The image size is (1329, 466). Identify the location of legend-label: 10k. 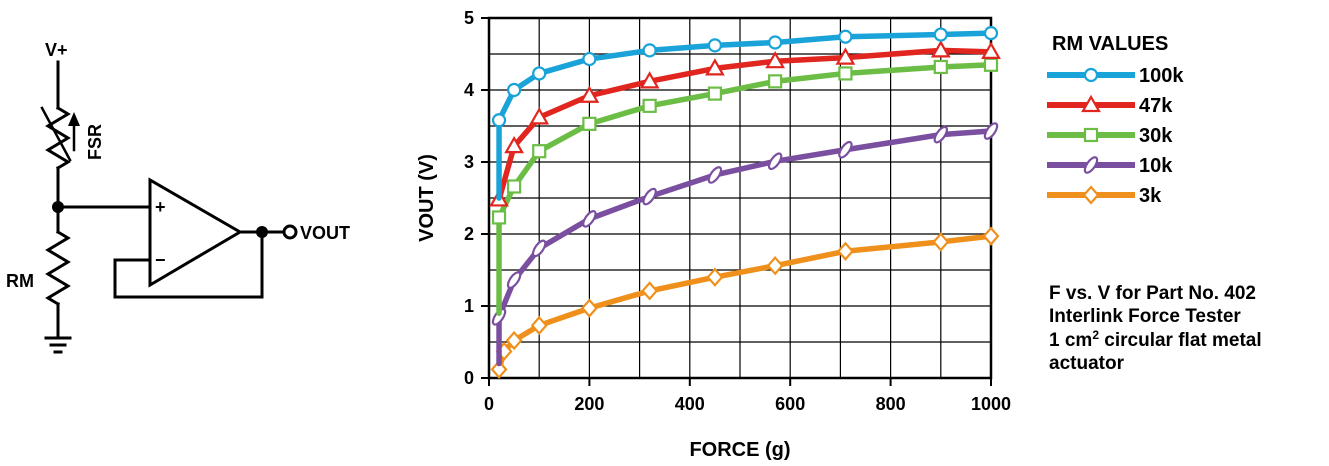
(1156, 166).